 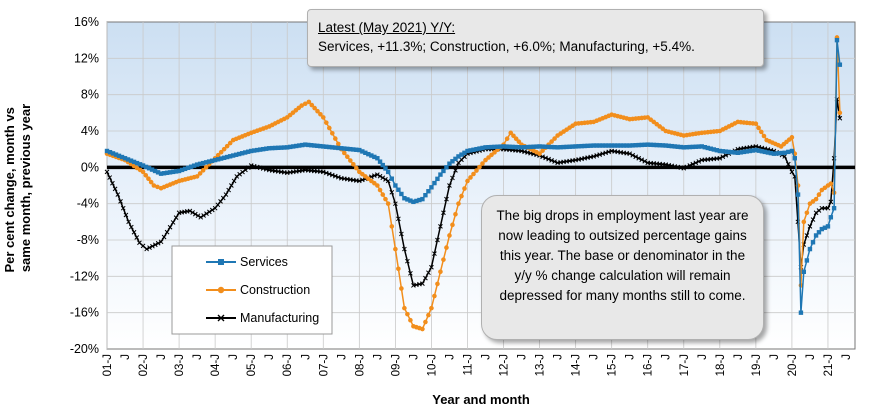 What do you see at coordinates (144, 365) in the screenshot?
I see `x-tick-label: 02-J` at bounding box center [144, 365].